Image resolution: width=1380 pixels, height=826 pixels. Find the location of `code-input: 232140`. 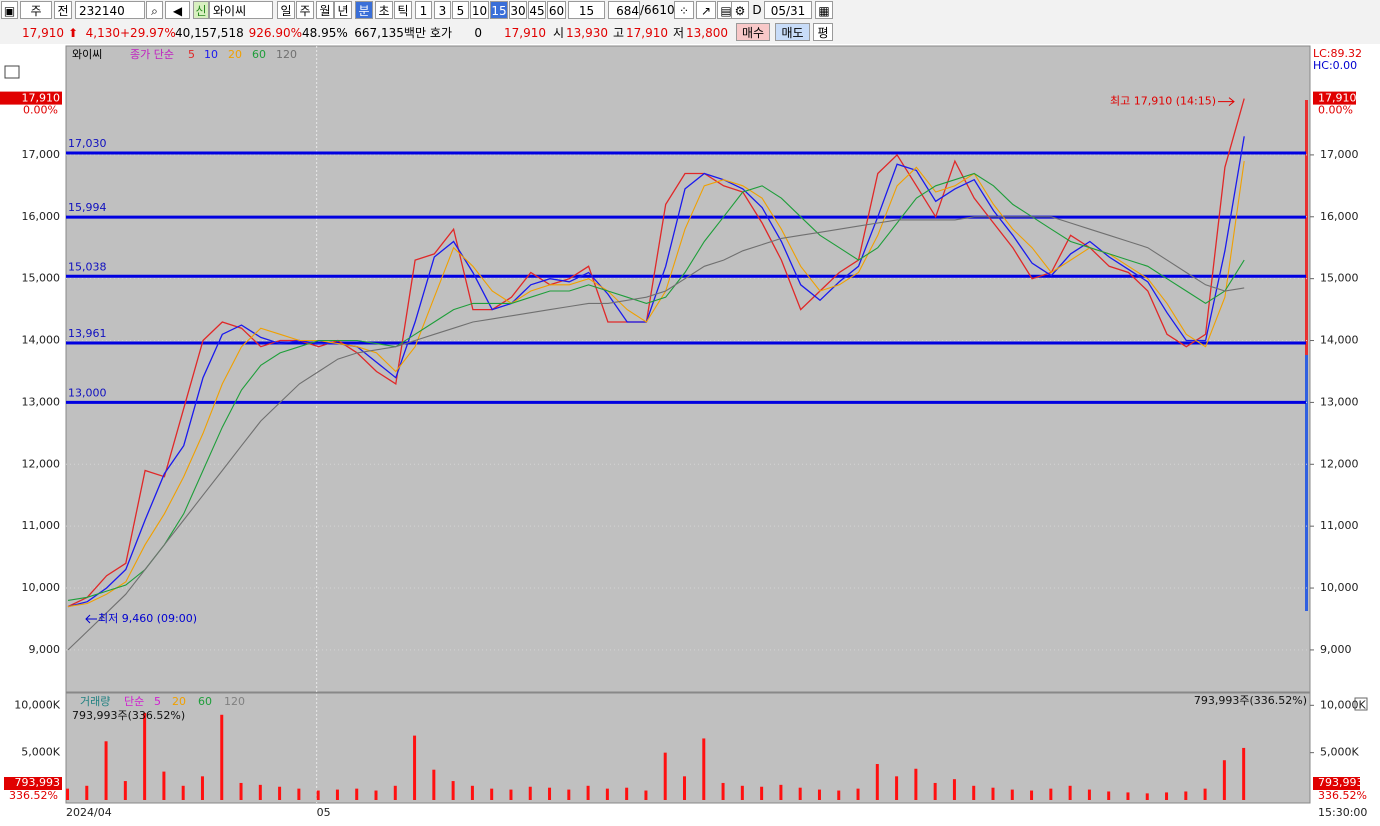

code-input: 232140 is located at coordinates (110, 10).